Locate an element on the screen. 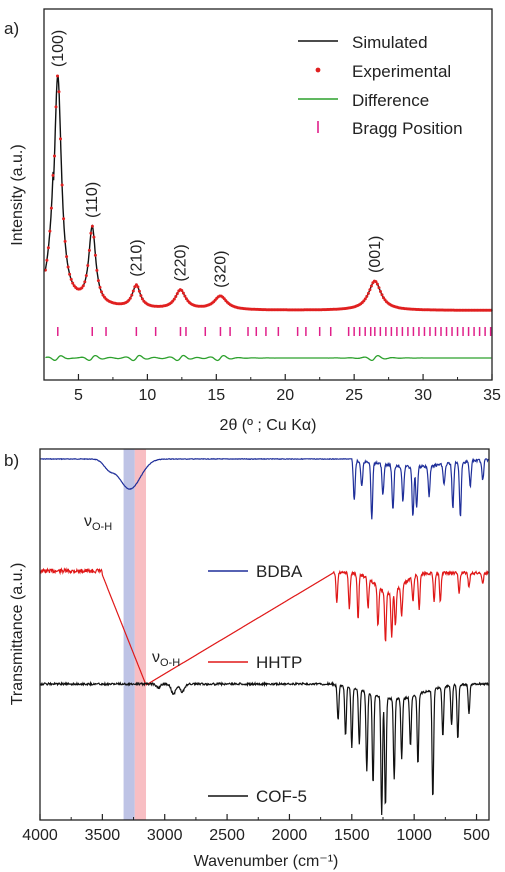  x-tick-label: 1000 is located at coordinates (414, 835).